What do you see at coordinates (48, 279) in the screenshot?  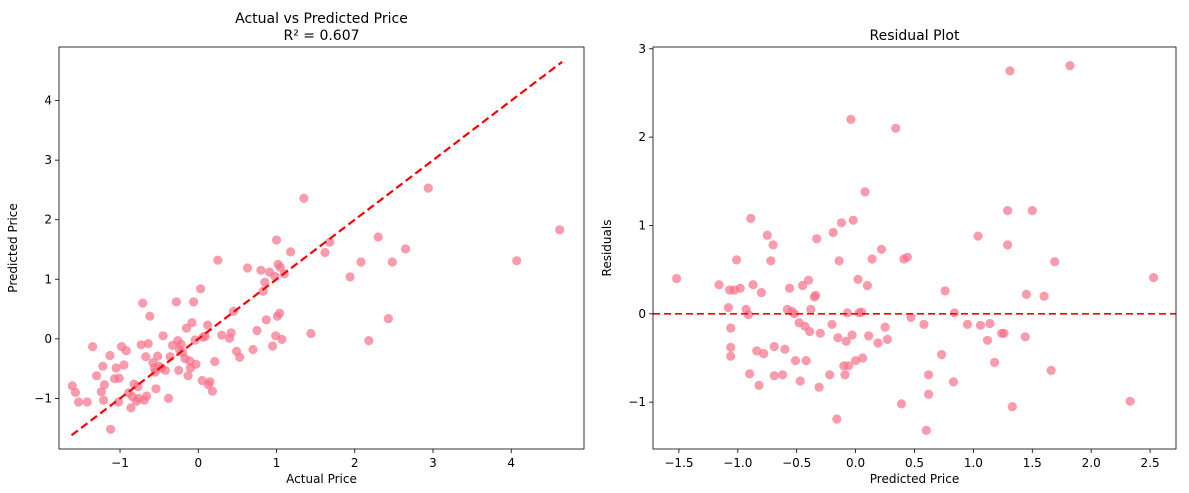 I see `y-tick-label: 1` at bounding box center [48, 279].